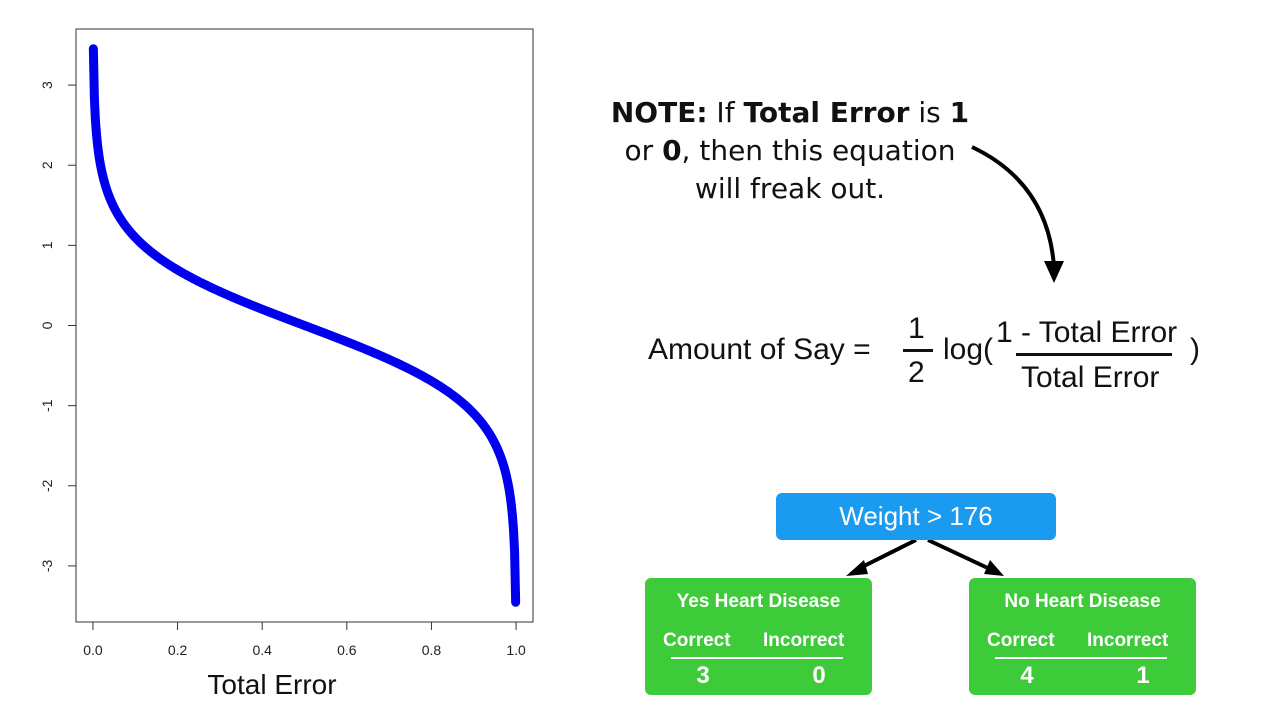 Image resolution: width=1280 pixels, height=720 pixels. I want to click on x-axis-label: Total Error, so click(271, 684).